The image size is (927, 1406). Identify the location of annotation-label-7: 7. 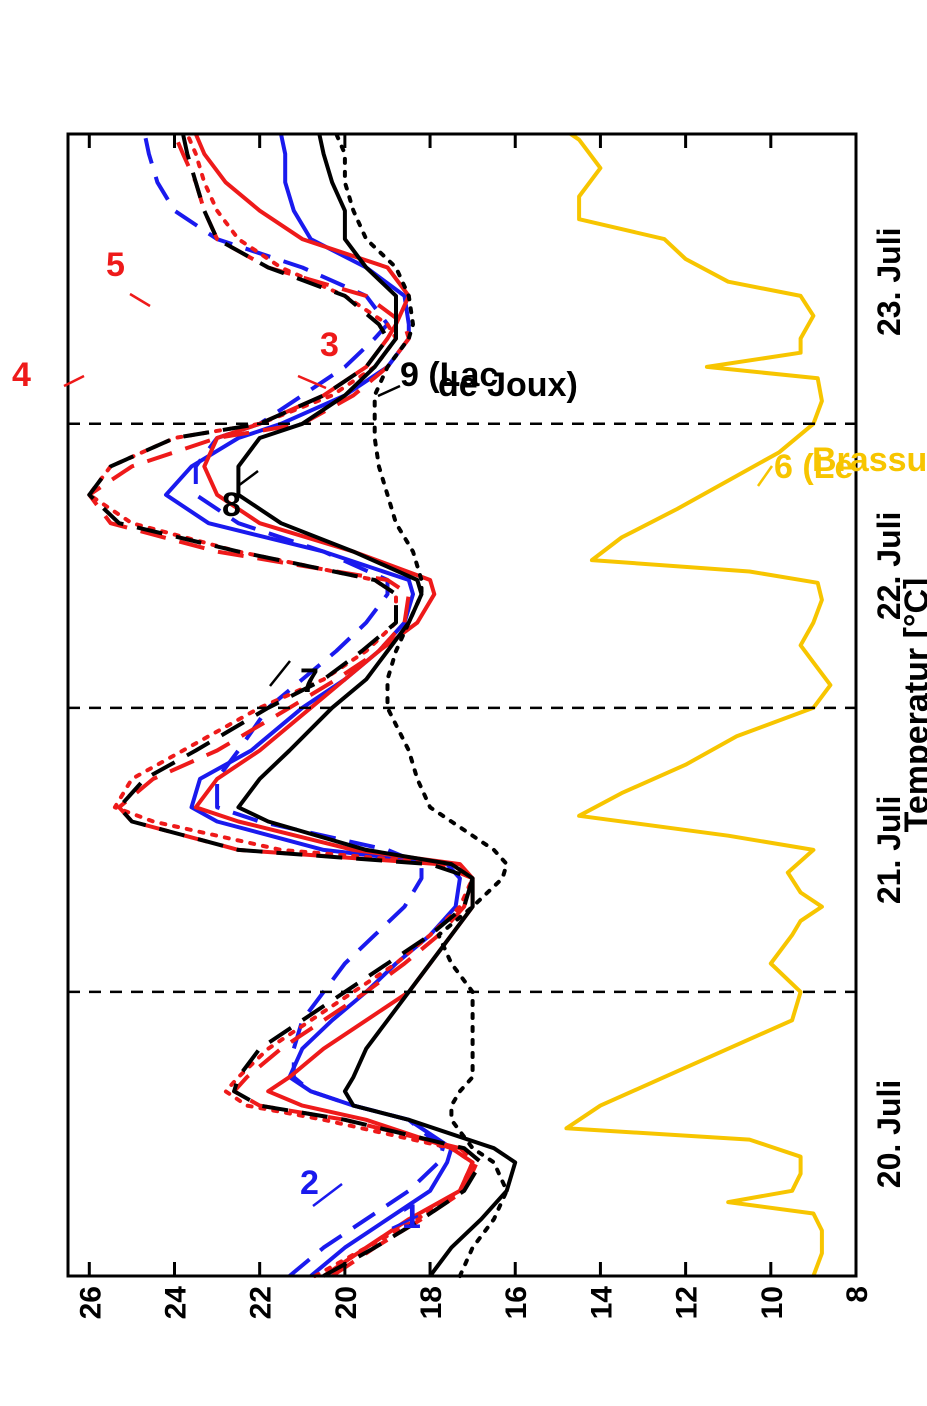
(309, 681).